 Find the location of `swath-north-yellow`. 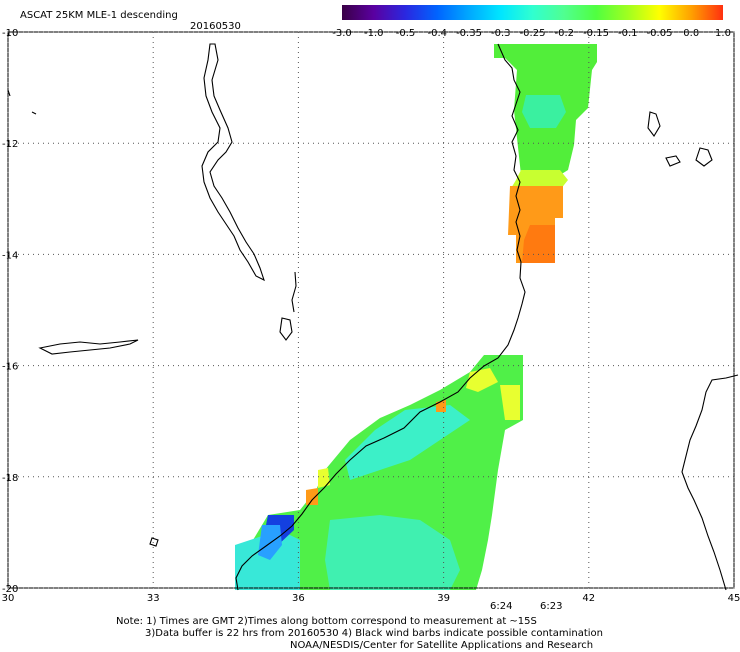

swath-north-yellow is located at coordinates (539, 180).